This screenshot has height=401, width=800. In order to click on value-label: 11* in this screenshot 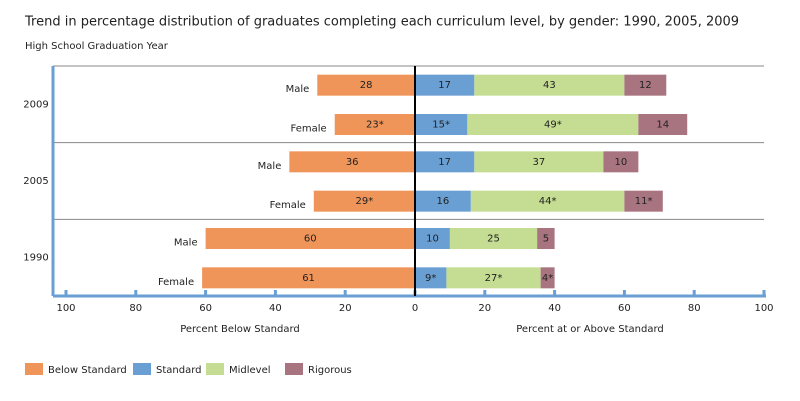, I will do `click(644, 201)`.